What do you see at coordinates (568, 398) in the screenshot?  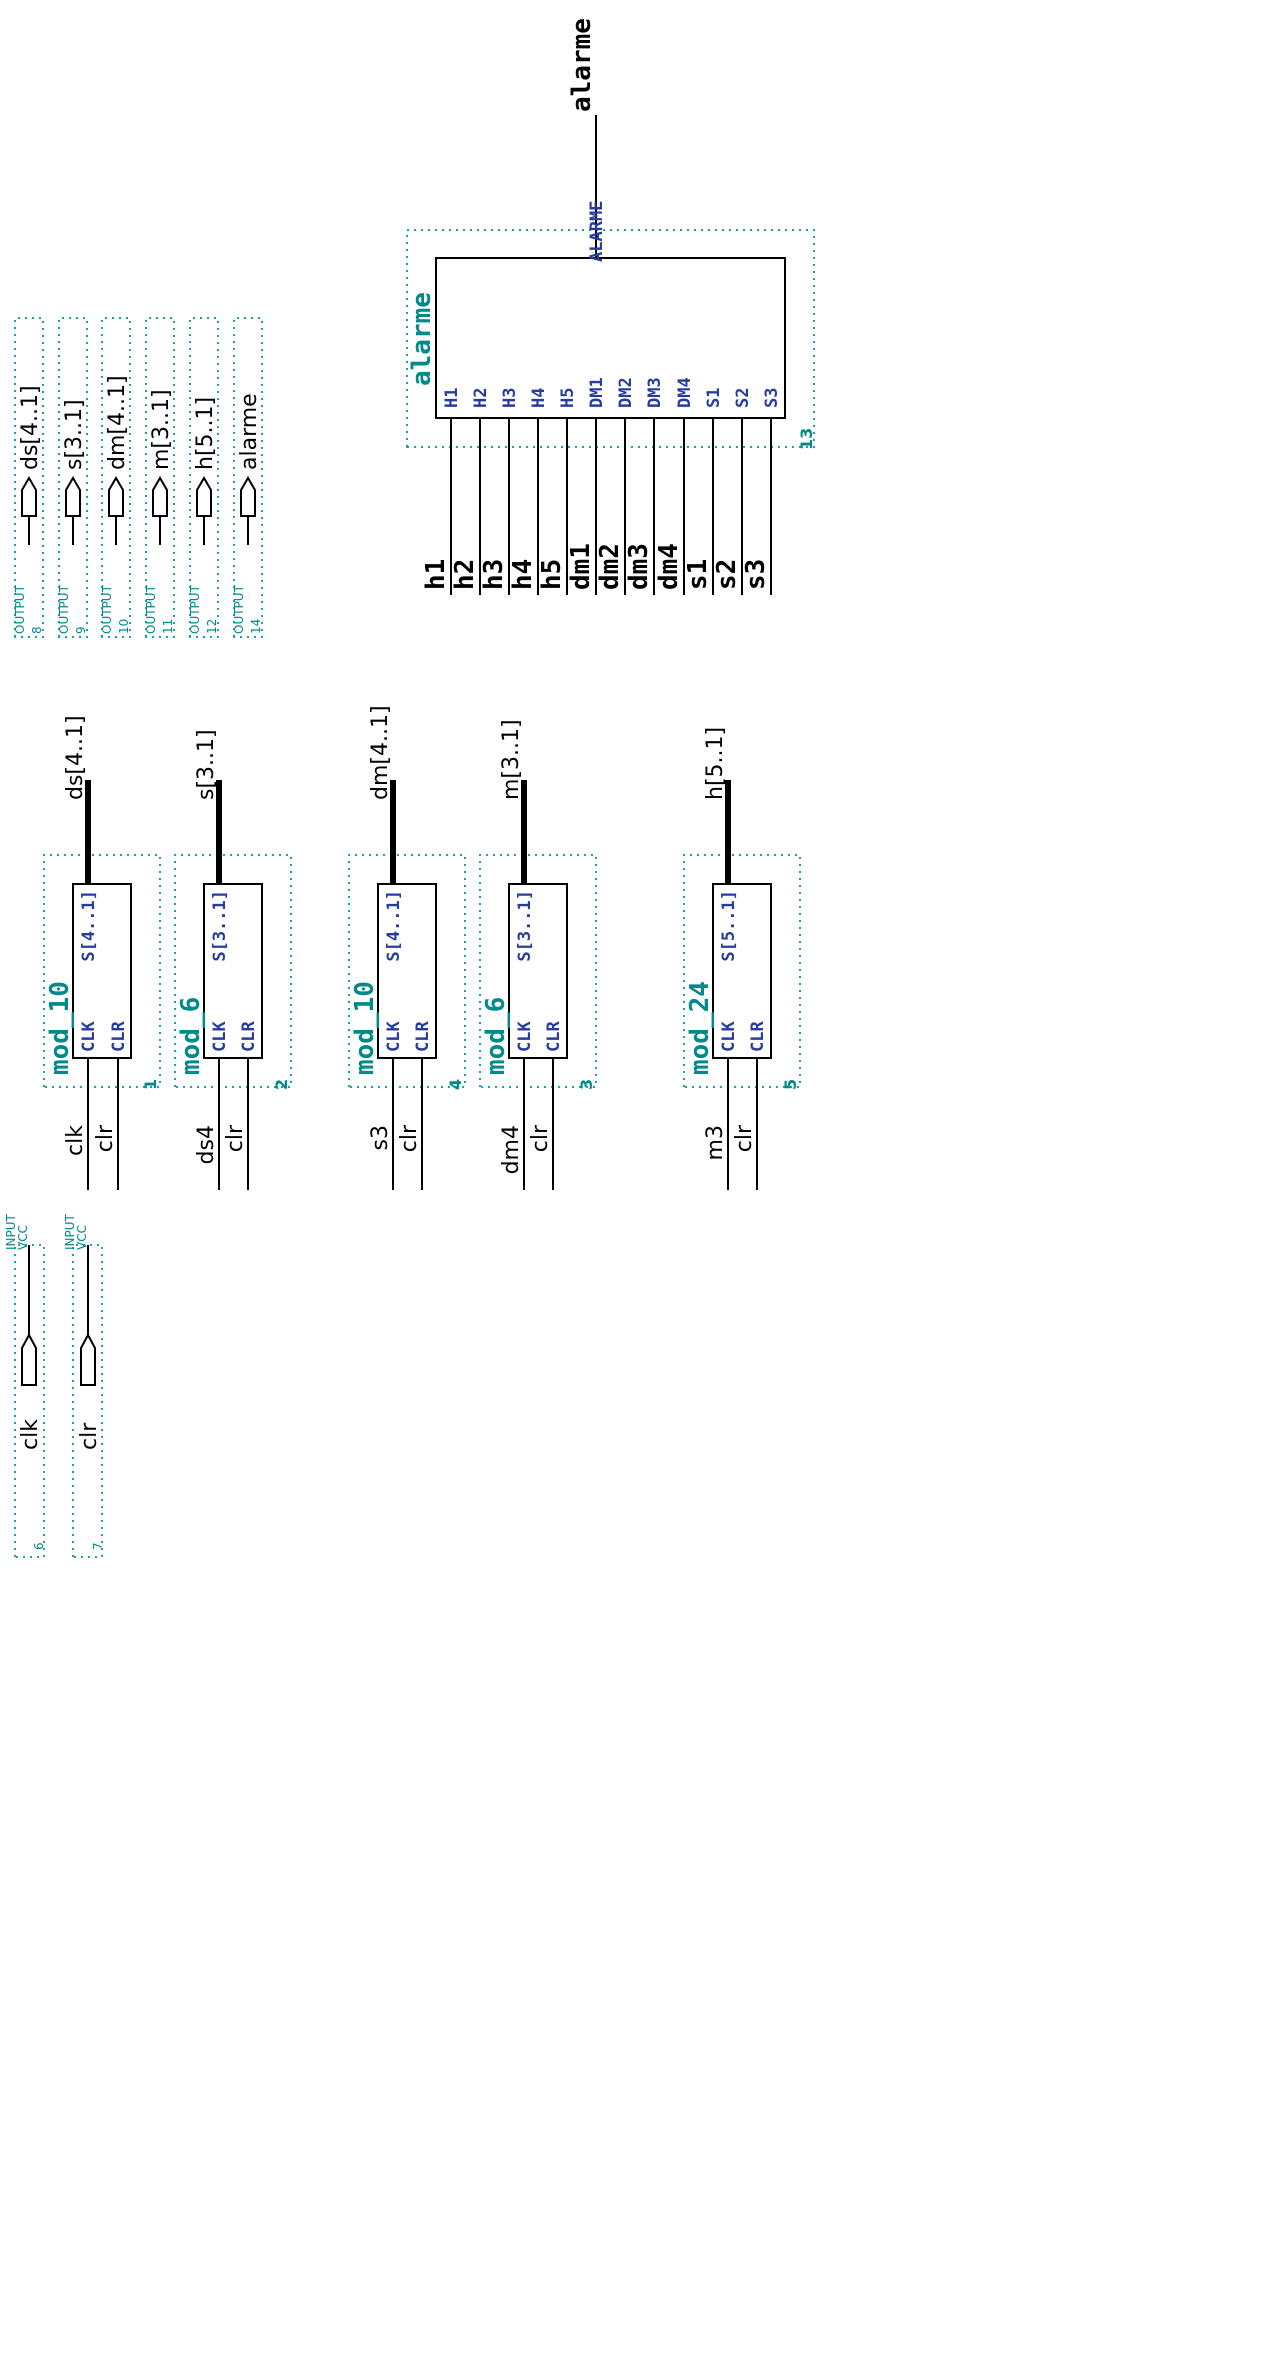 I see `pin-h5: H5` at bounding box center [568, 398].